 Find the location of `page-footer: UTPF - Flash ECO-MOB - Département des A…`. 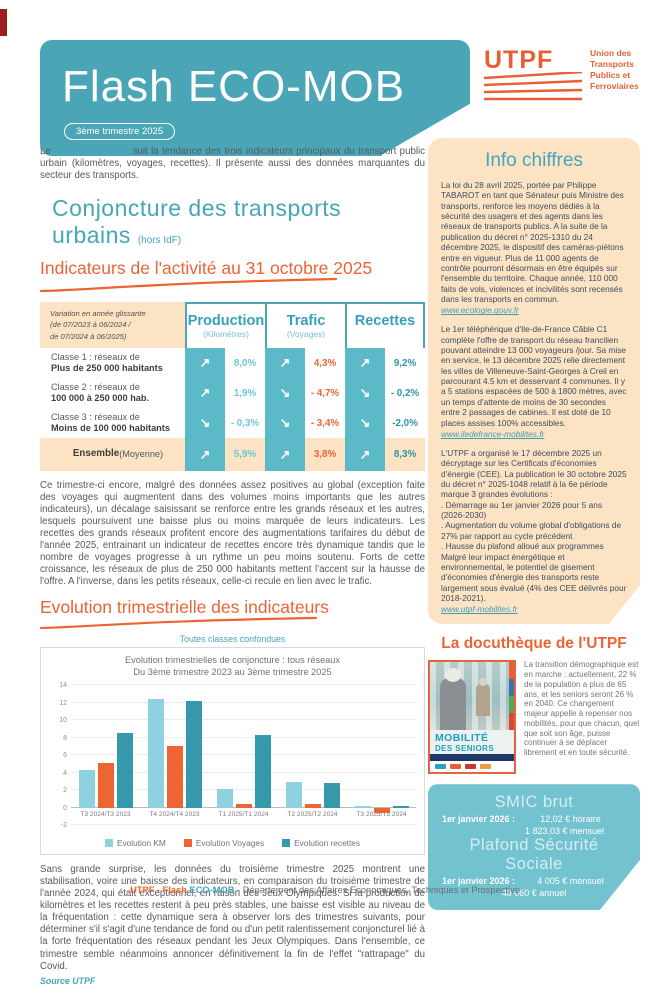

page-footer: UTPF - Flash ECO-MOB - Département des A… is located at coordinates (325, 890).